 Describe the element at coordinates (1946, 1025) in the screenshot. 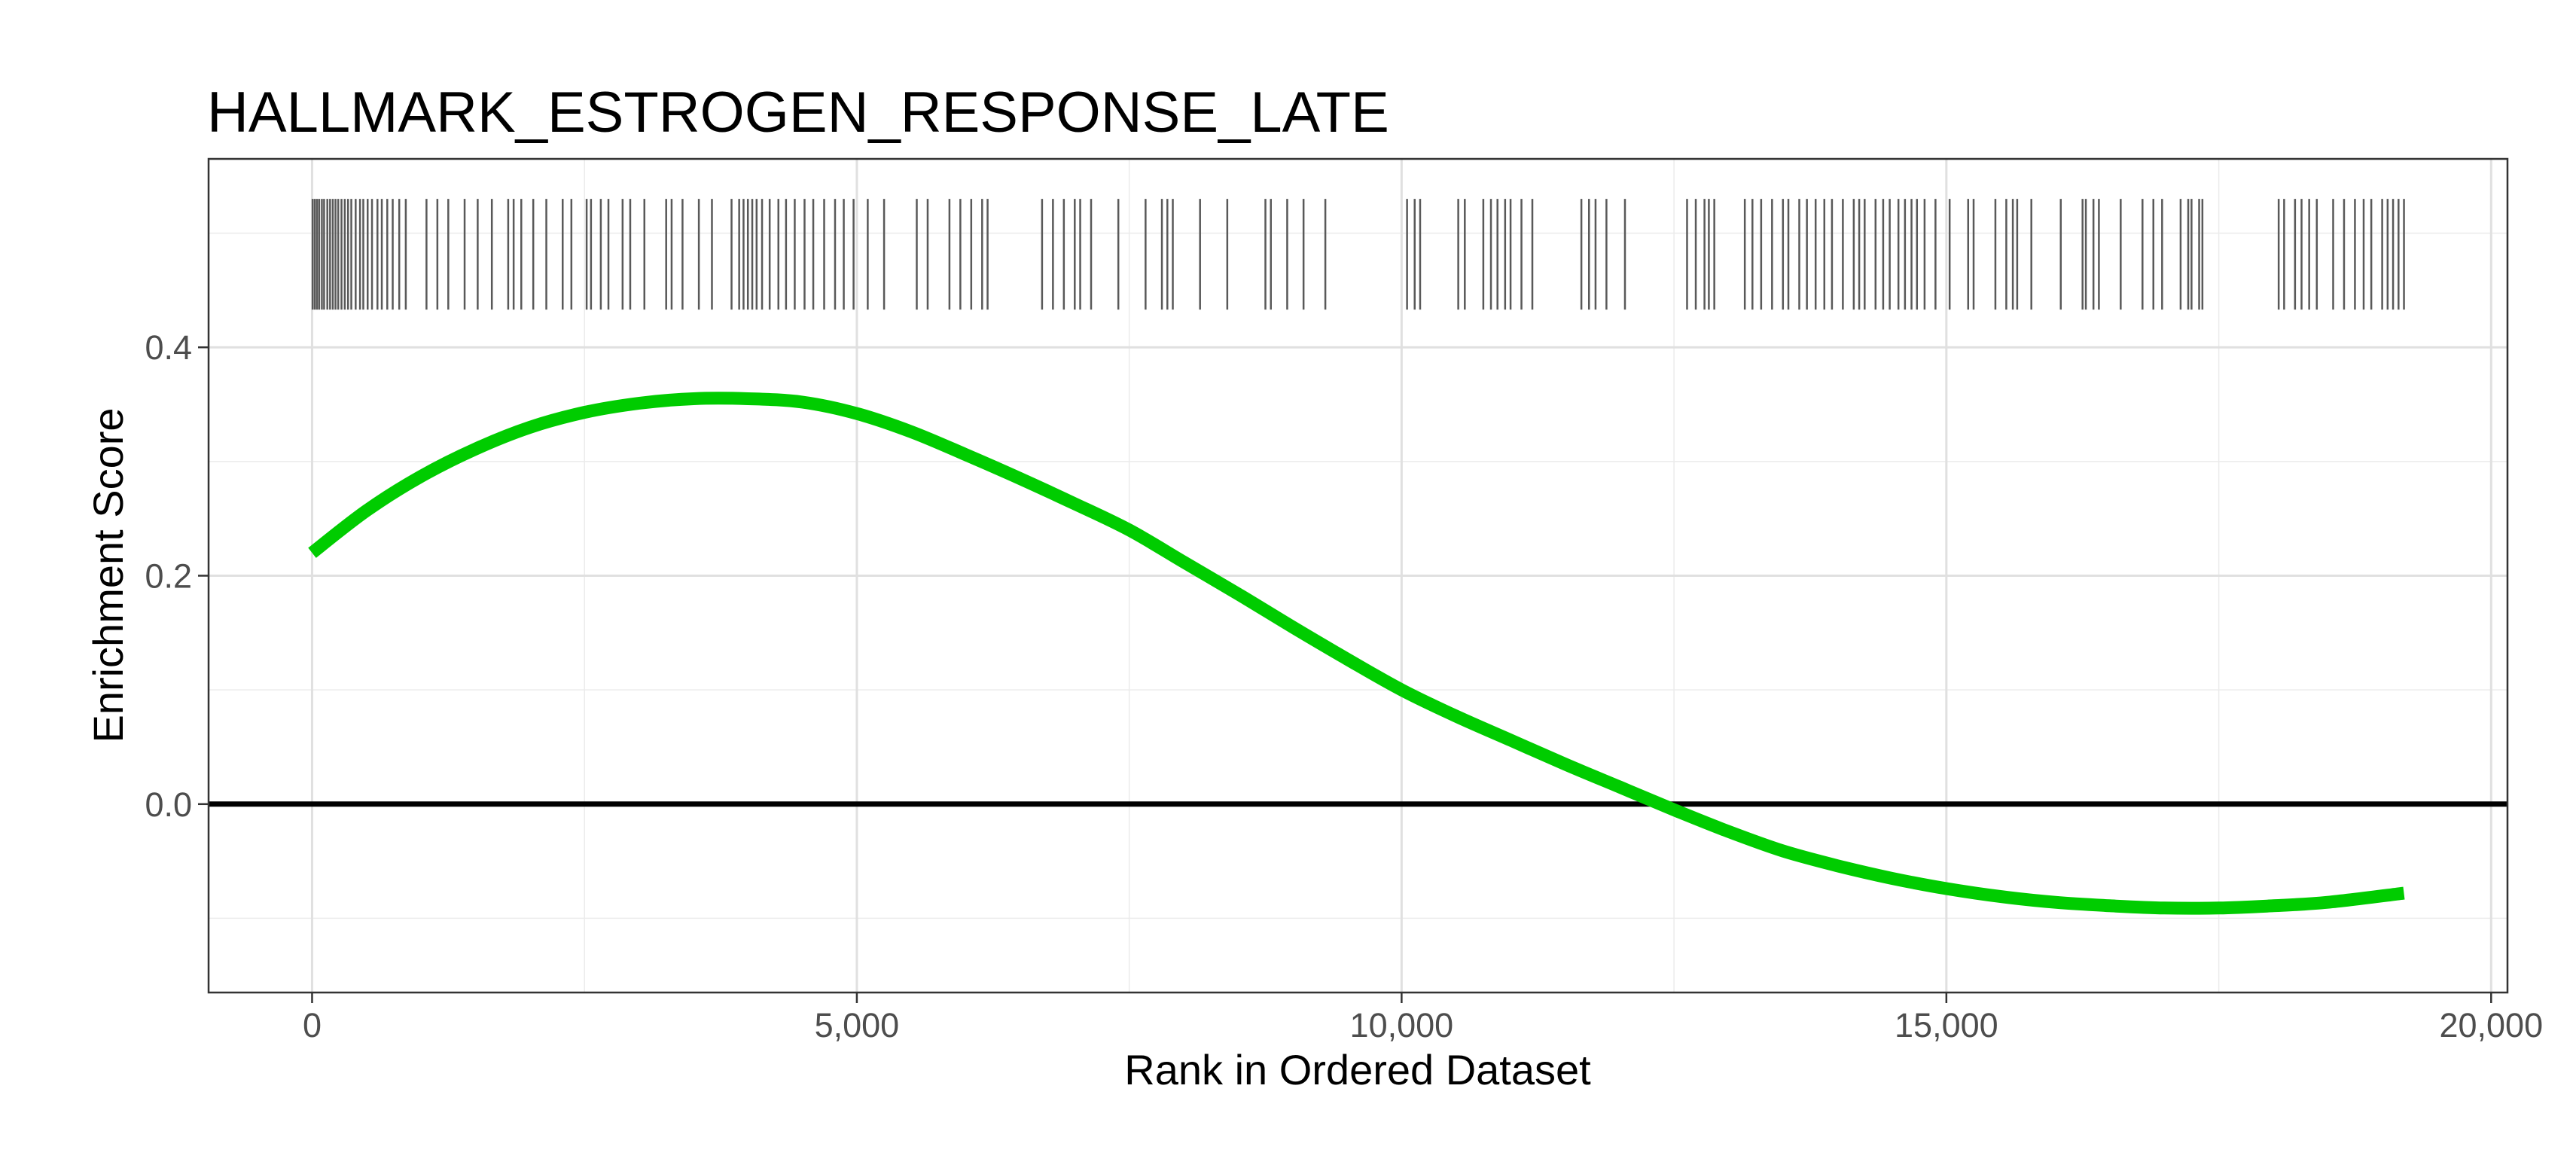

I see `x-tick-label: 15,000` at that location.